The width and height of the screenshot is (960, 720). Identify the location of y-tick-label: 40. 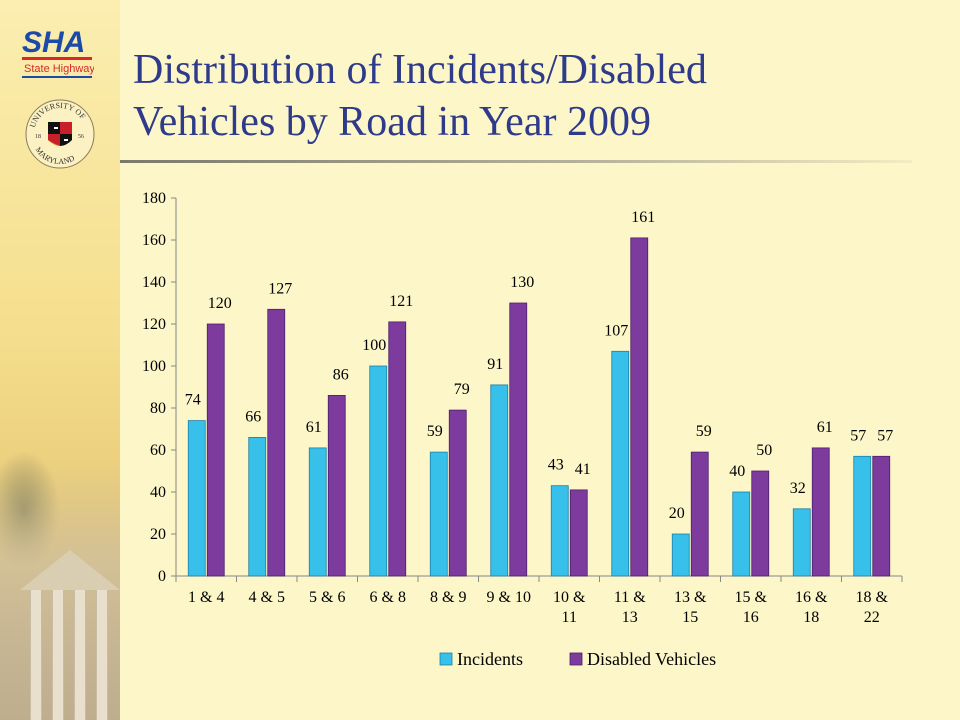
(158, 492).